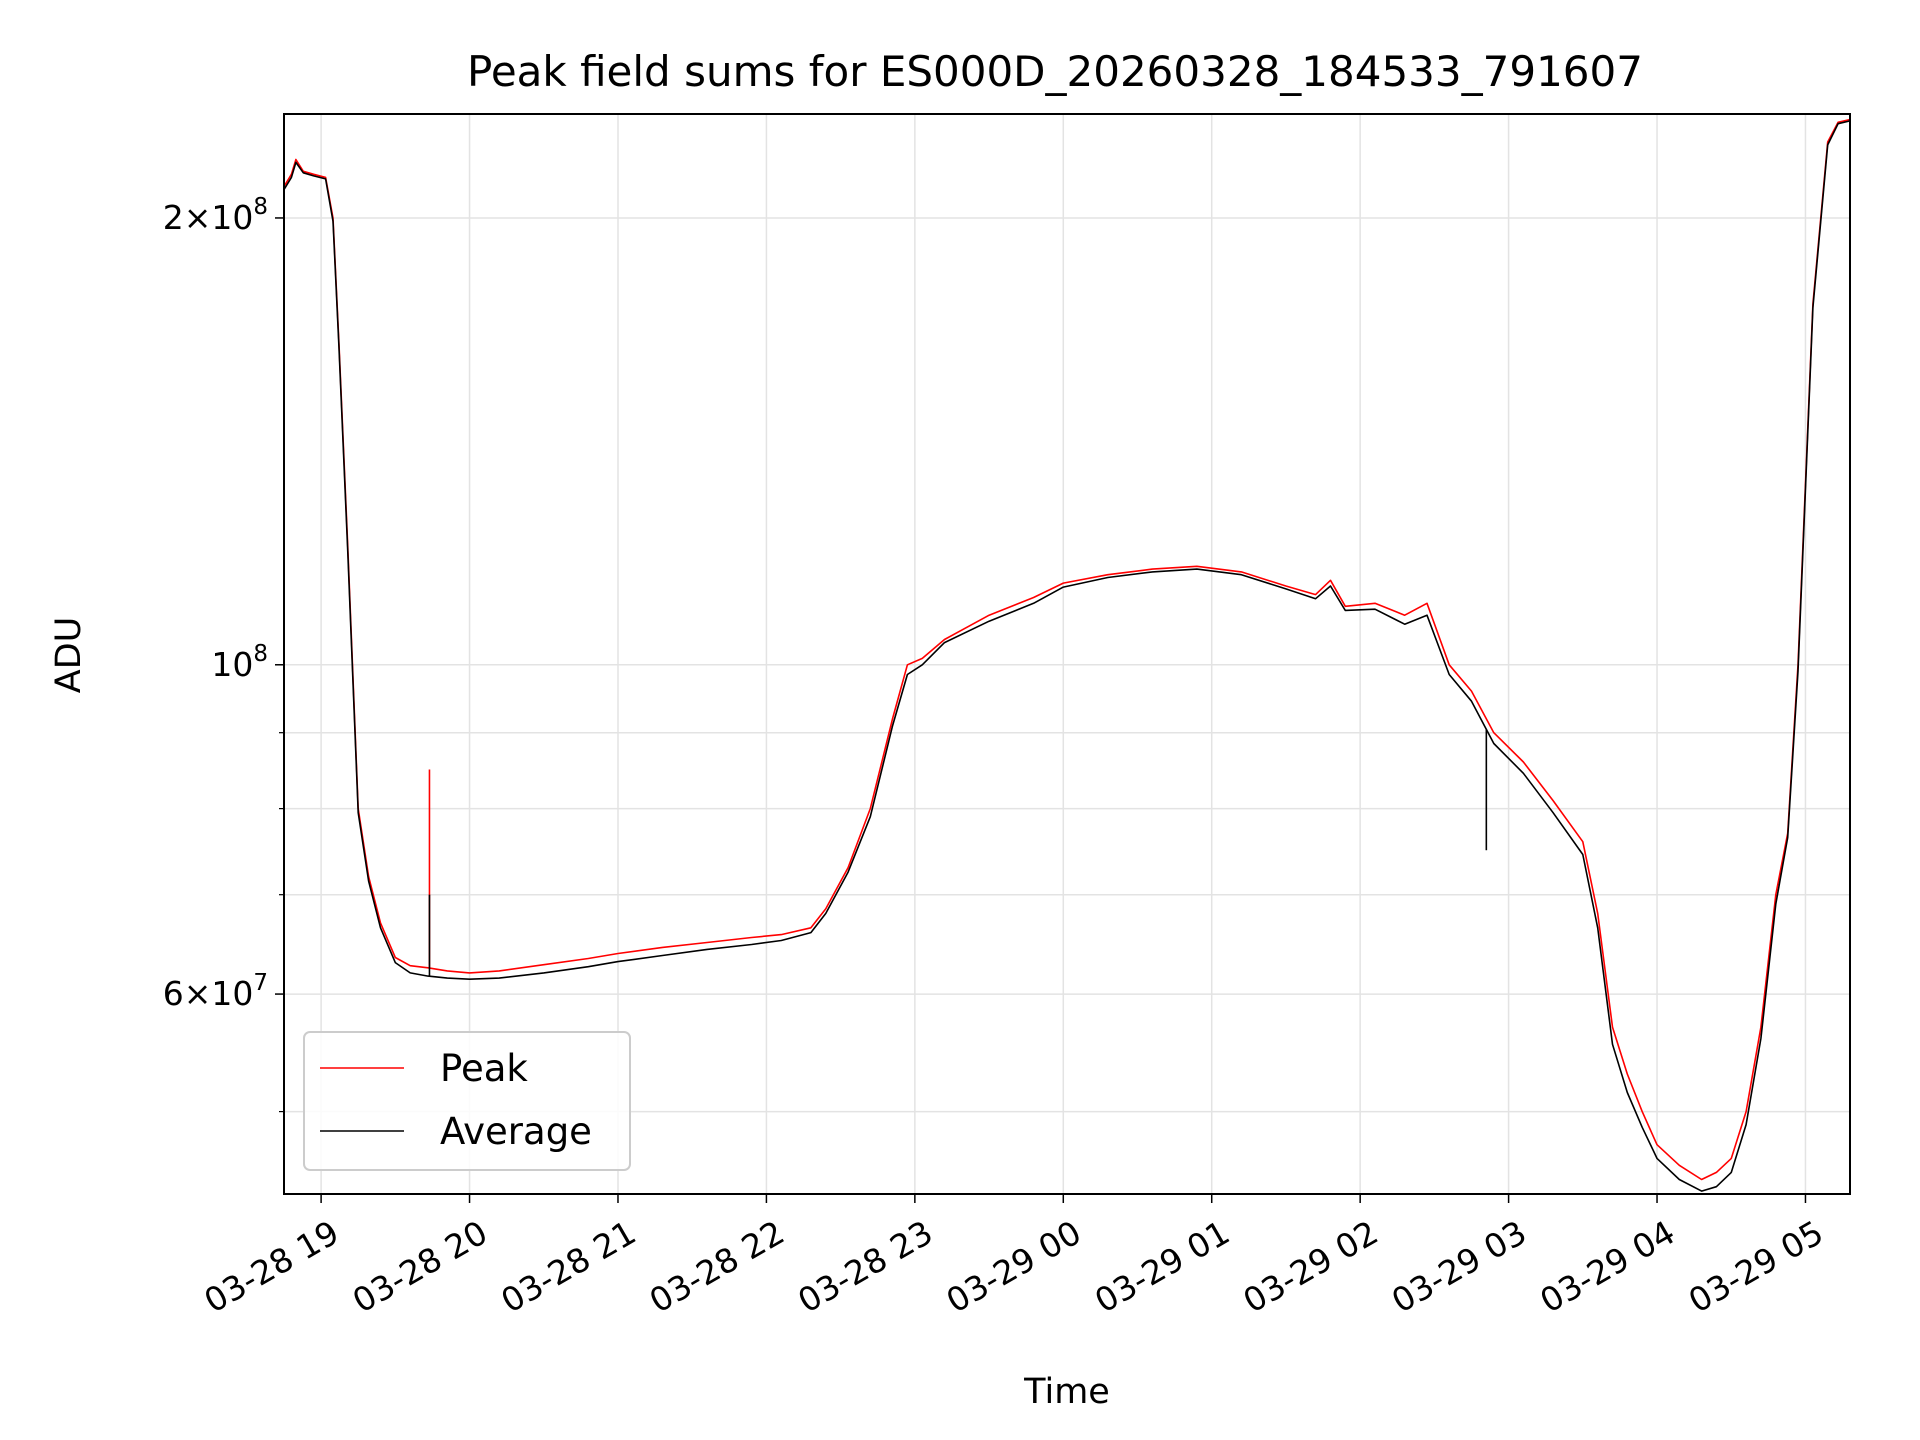 The width and height of the screenshot is (1920, 1440). I want to click on y-axis-title: ADU, so click(69, 655).